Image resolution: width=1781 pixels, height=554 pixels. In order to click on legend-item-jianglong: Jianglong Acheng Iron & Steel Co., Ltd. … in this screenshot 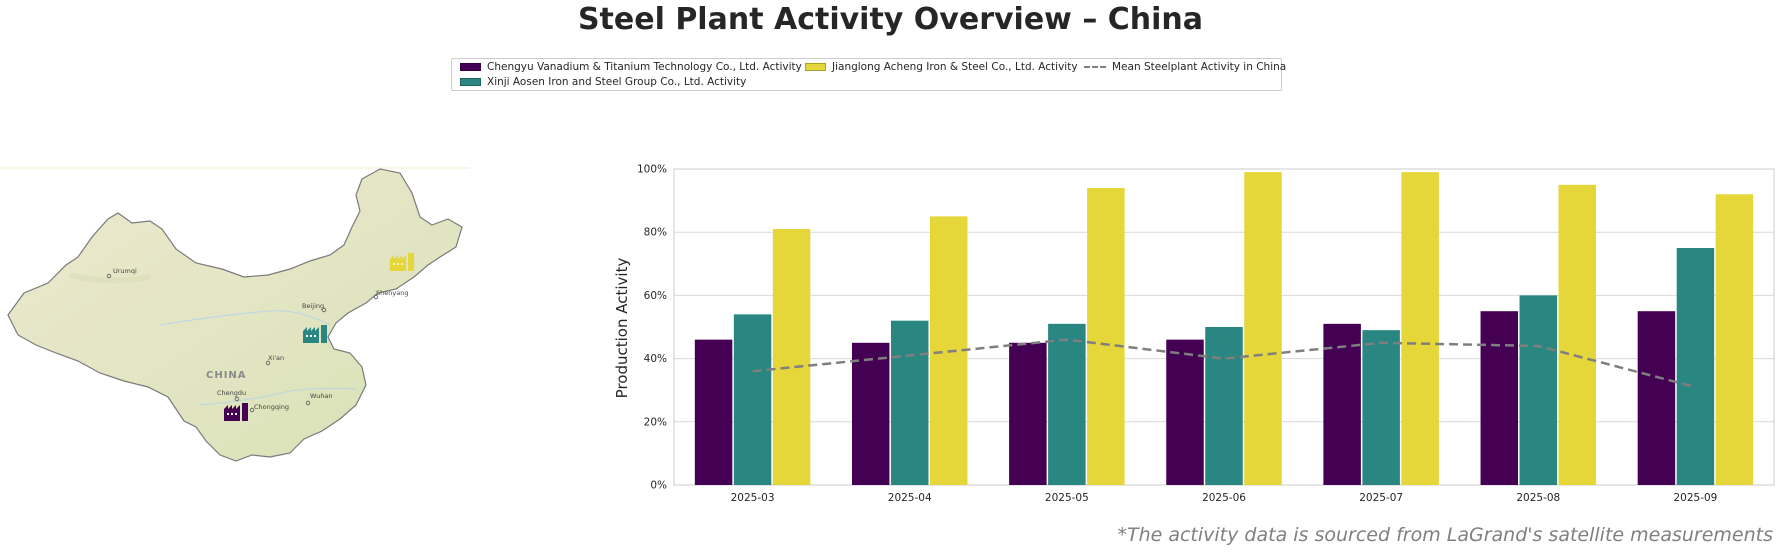, I will do `click(941, 67)`.